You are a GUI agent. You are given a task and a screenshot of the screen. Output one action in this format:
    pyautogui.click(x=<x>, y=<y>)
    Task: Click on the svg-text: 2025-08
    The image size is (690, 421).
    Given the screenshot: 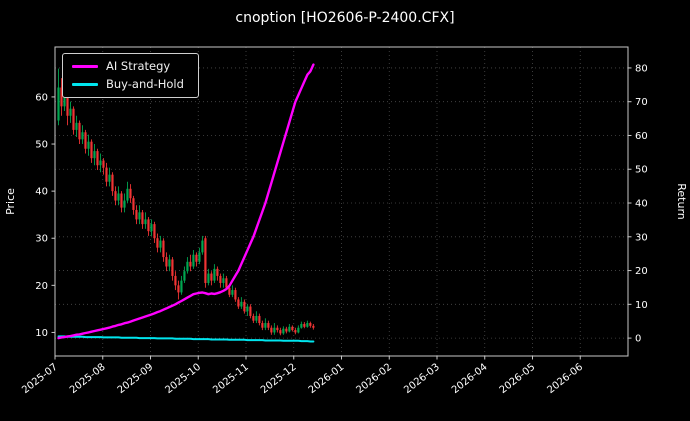 What is the action you would take?
    pyautogui.click(x=88, y=379)
    